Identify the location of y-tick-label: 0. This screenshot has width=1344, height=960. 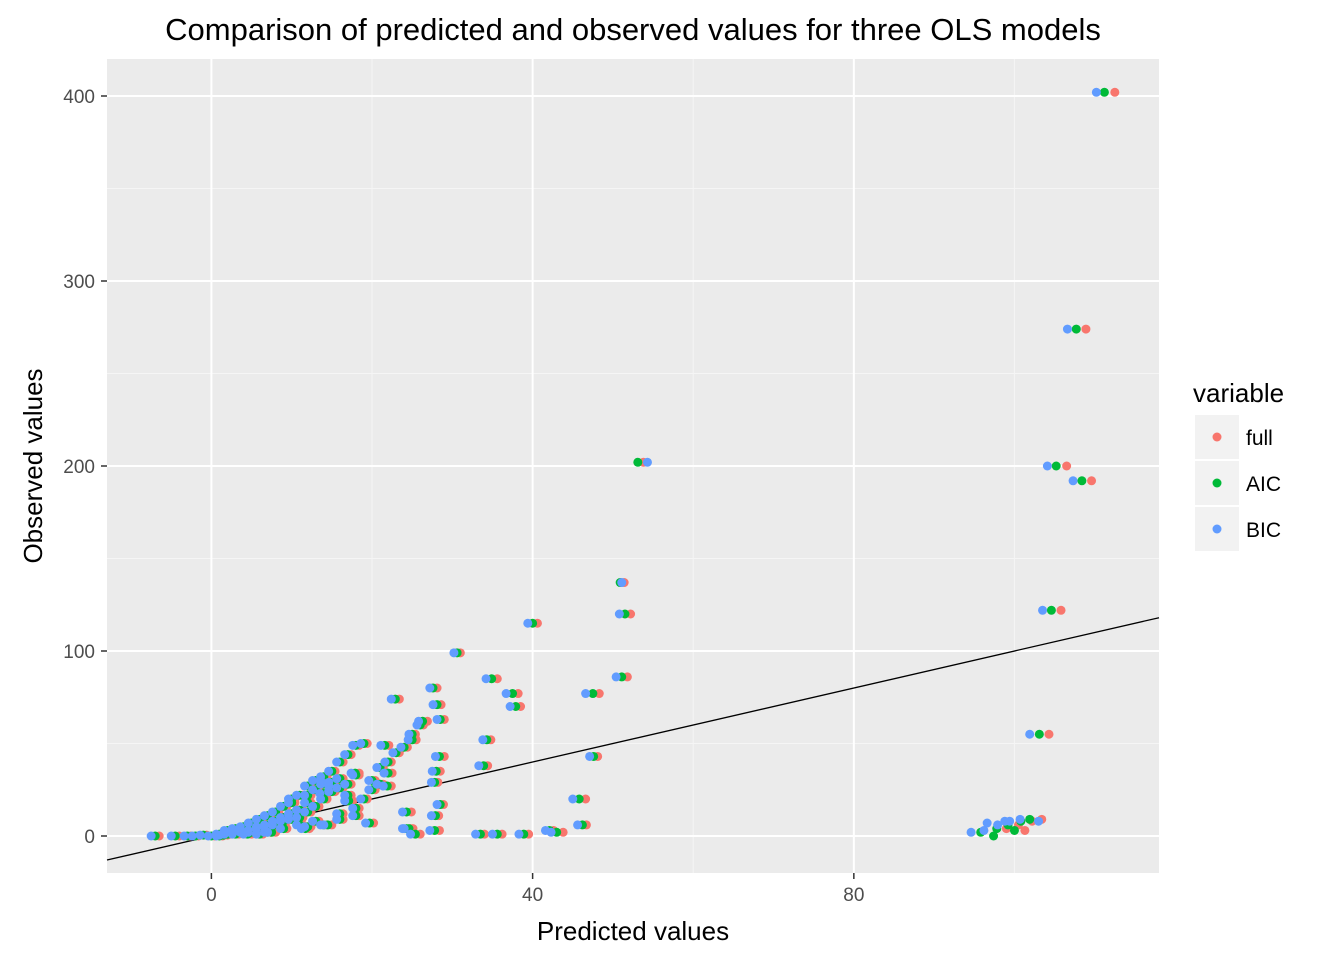
(89, 837).